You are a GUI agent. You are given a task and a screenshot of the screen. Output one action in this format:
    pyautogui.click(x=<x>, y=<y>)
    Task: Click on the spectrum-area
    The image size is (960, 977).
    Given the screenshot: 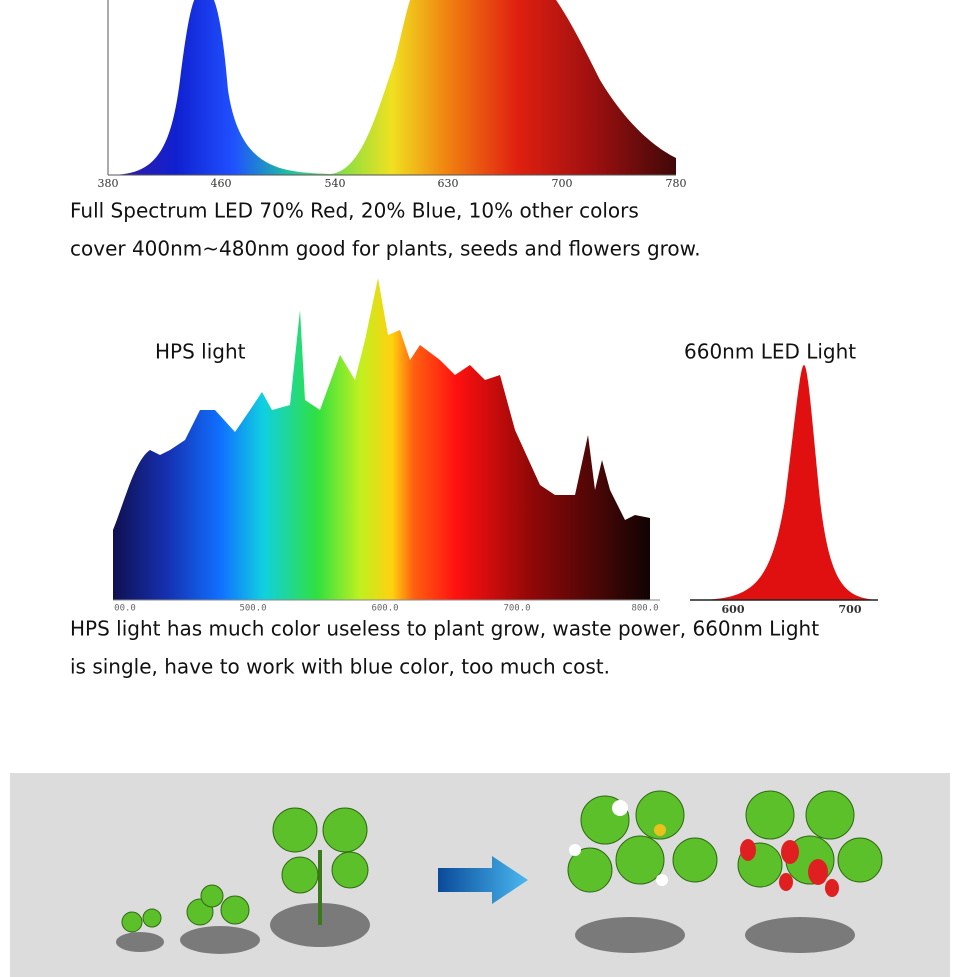 What is the action you would take?
    pyautogui.click(x=392, y=87)
    